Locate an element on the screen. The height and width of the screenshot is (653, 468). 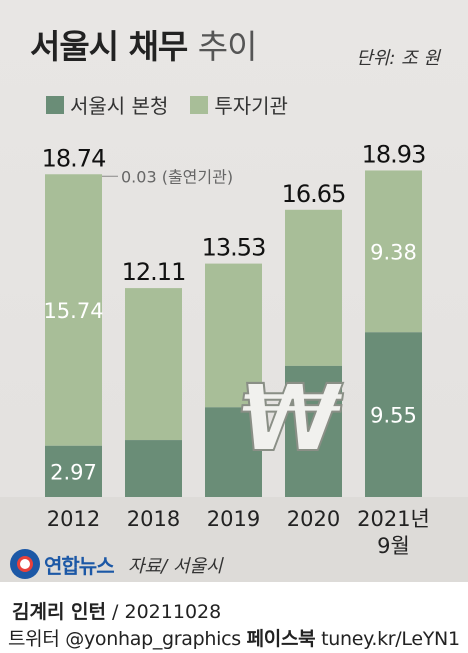
segment-label-main: 2.97 is located at coordinates (73, 472).